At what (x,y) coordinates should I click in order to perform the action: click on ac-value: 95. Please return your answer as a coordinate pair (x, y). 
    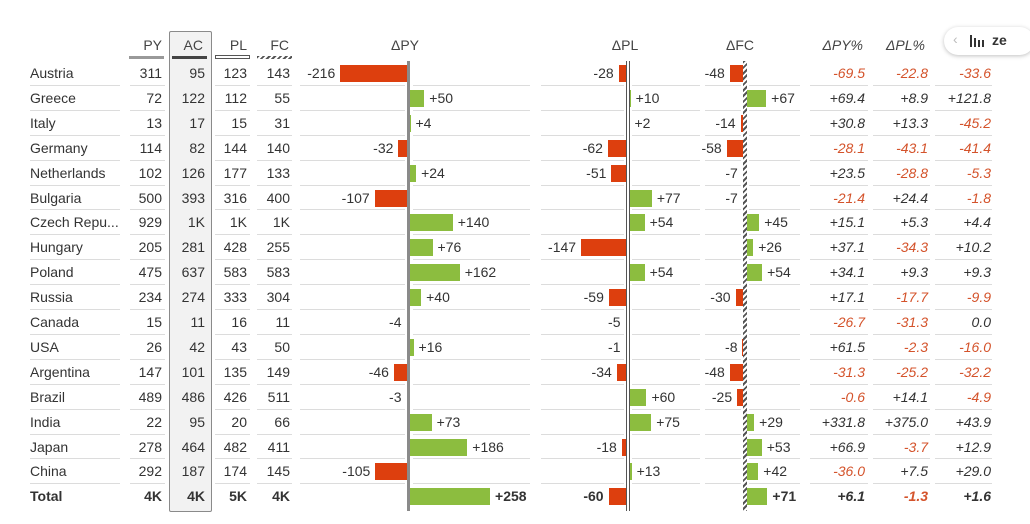
    Looking at the image, I should click on (197, 421).